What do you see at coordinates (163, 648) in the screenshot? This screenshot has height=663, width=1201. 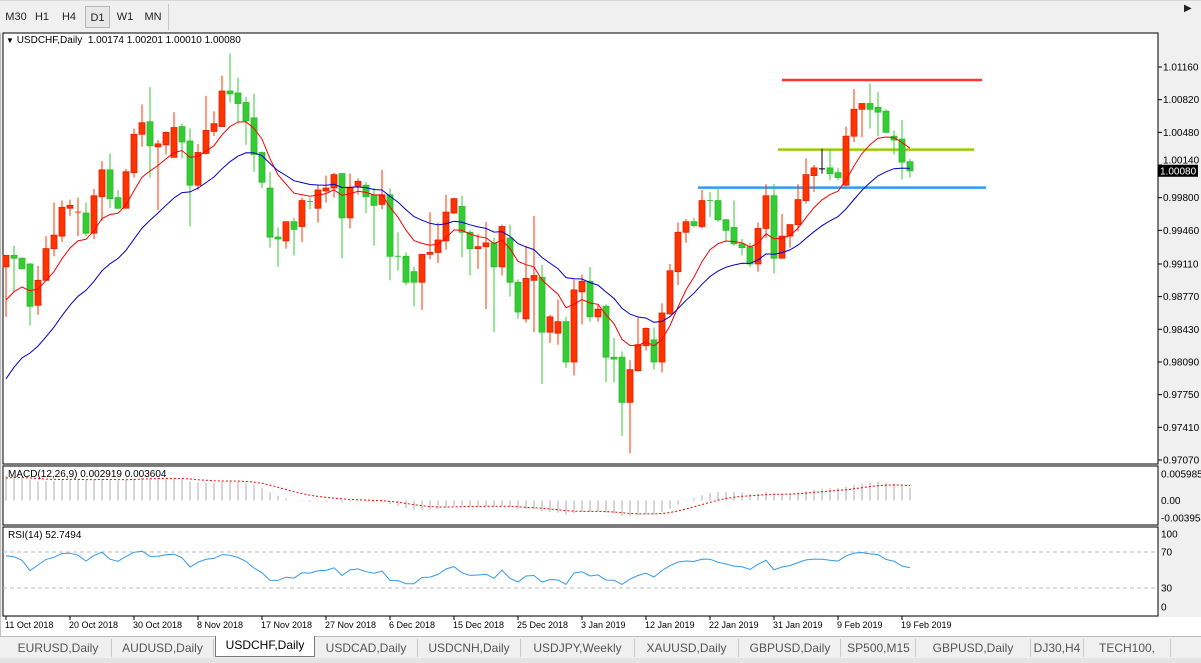 I see `chart-tab: AUDUSD,Daily` at bounding box center [163, 648].